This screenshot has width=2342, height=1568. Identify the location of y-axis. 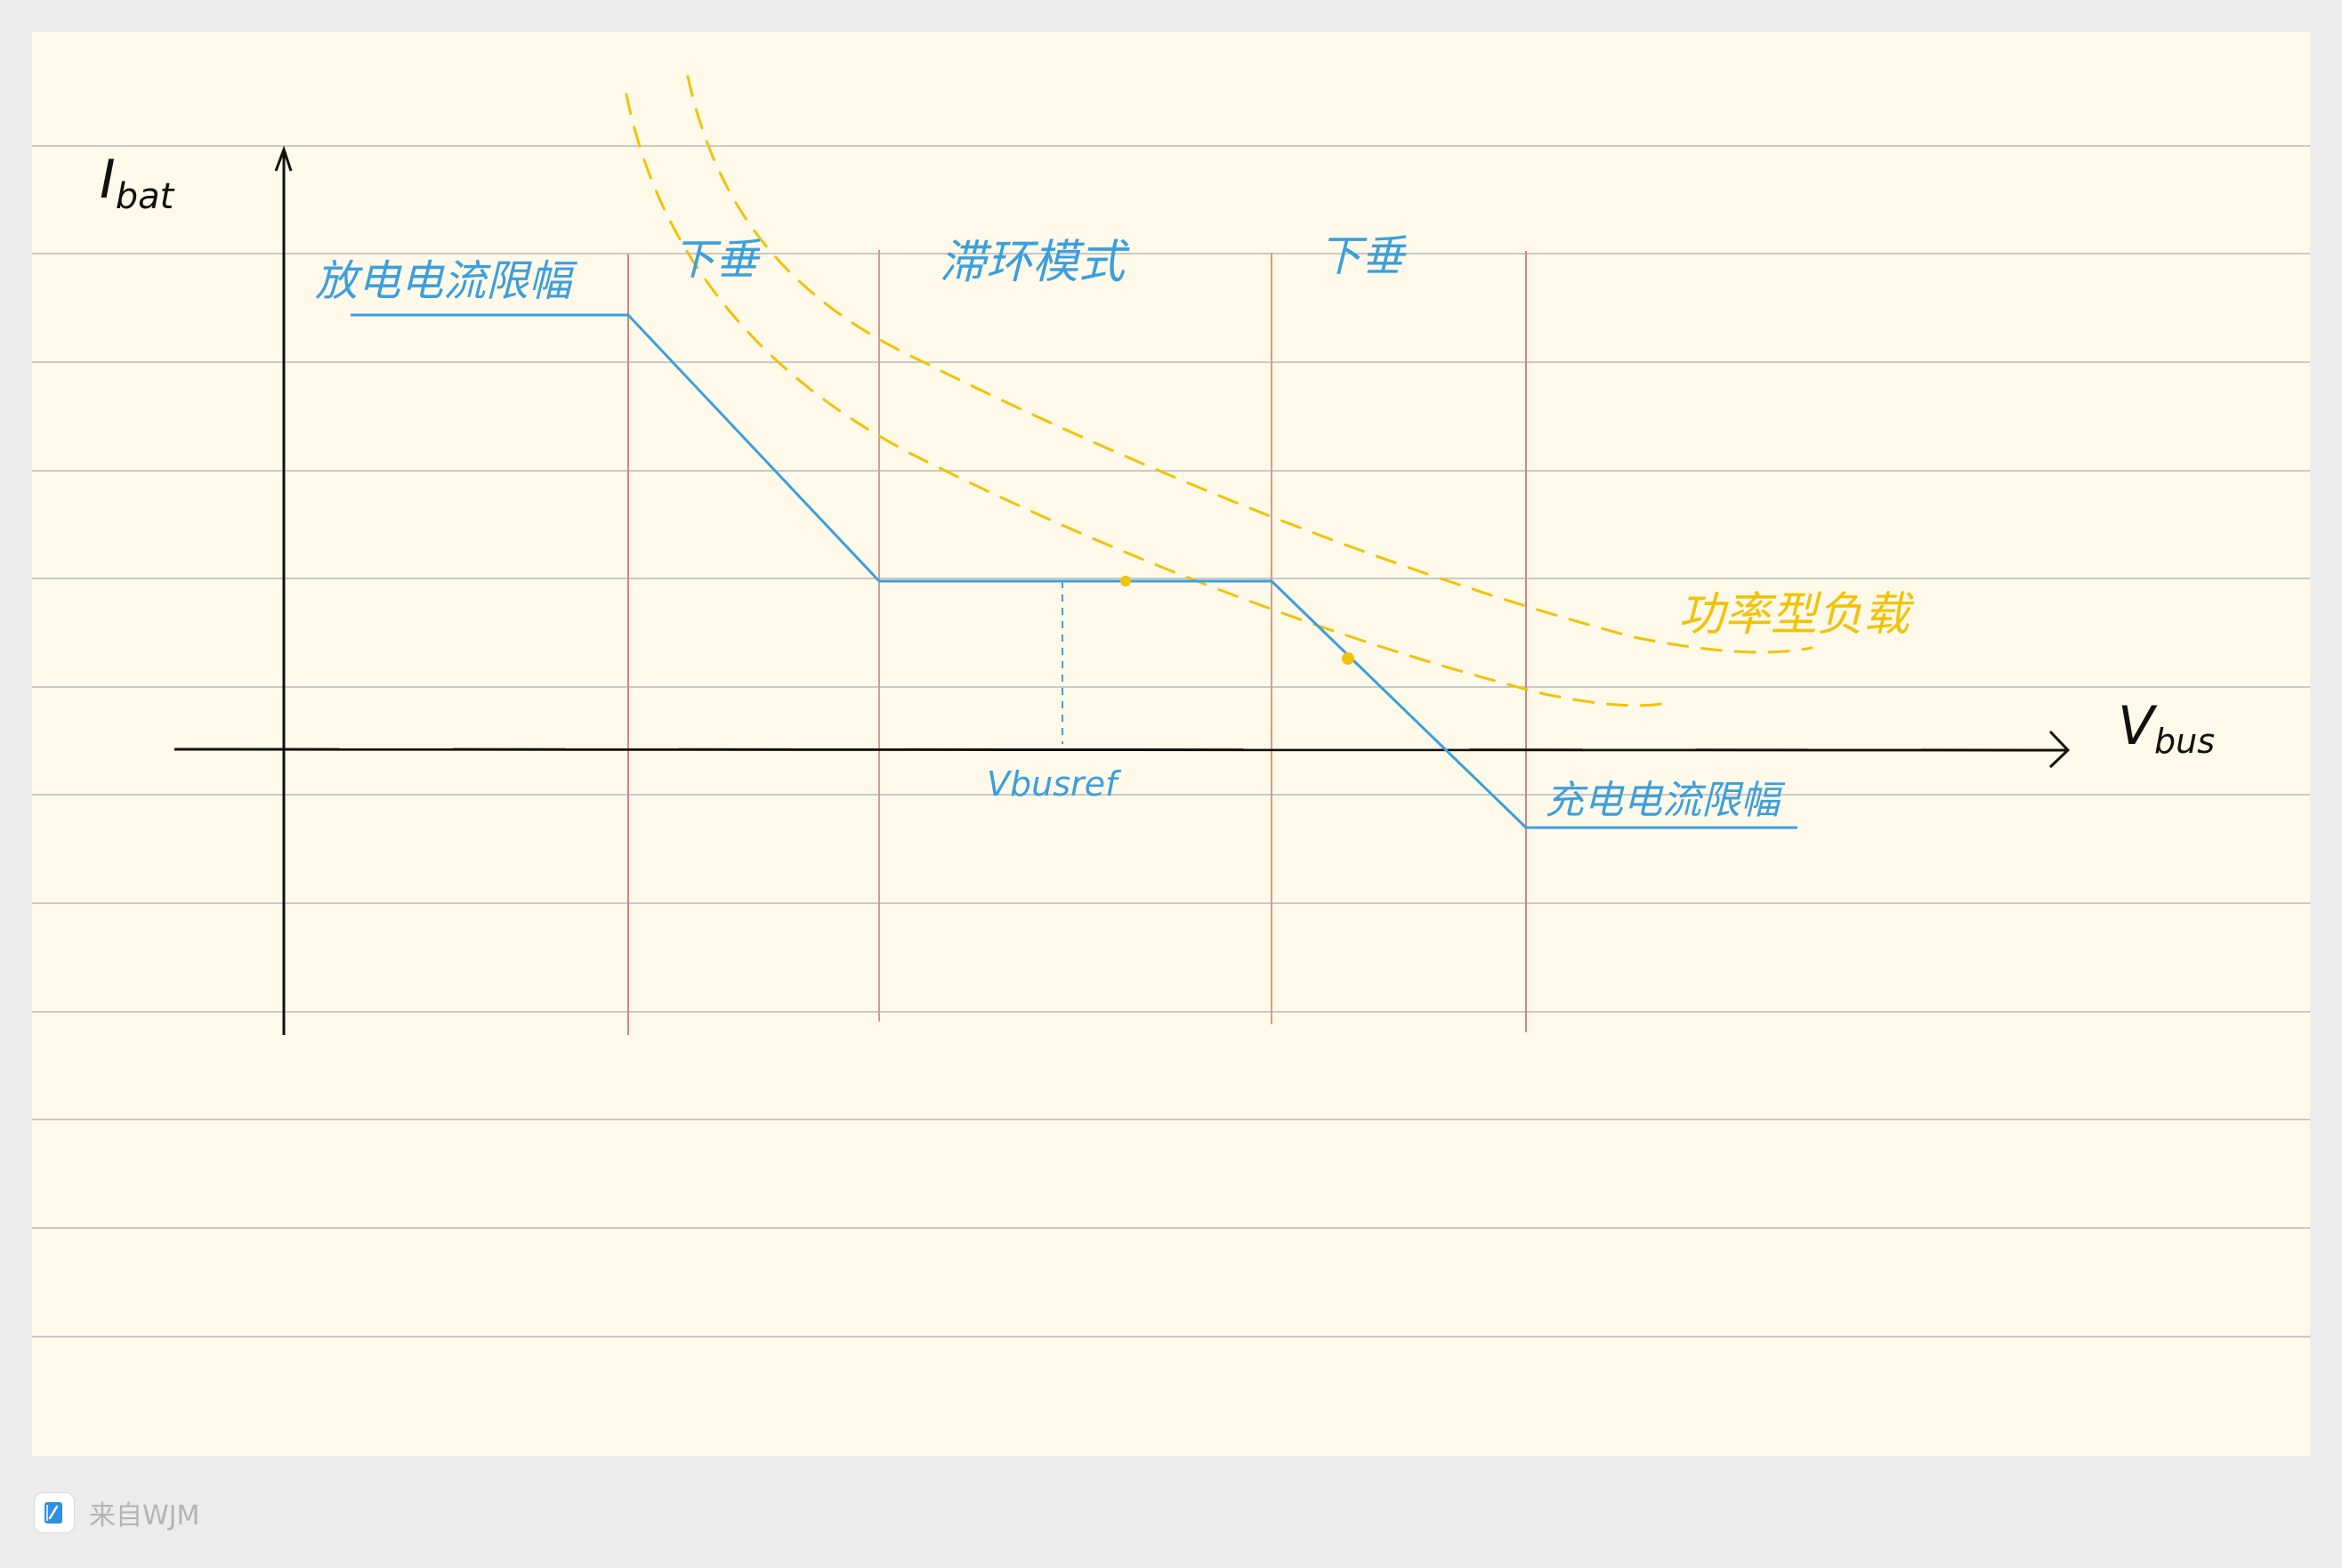
(283, 590).